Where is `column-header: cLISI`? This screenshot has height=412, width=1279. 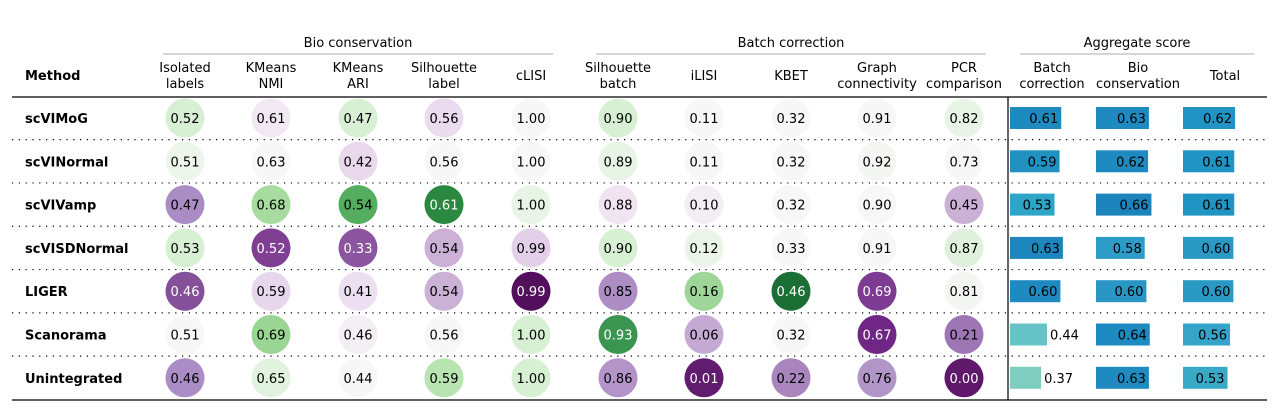 column-header: cLISI is located at coordinates (531, 76).